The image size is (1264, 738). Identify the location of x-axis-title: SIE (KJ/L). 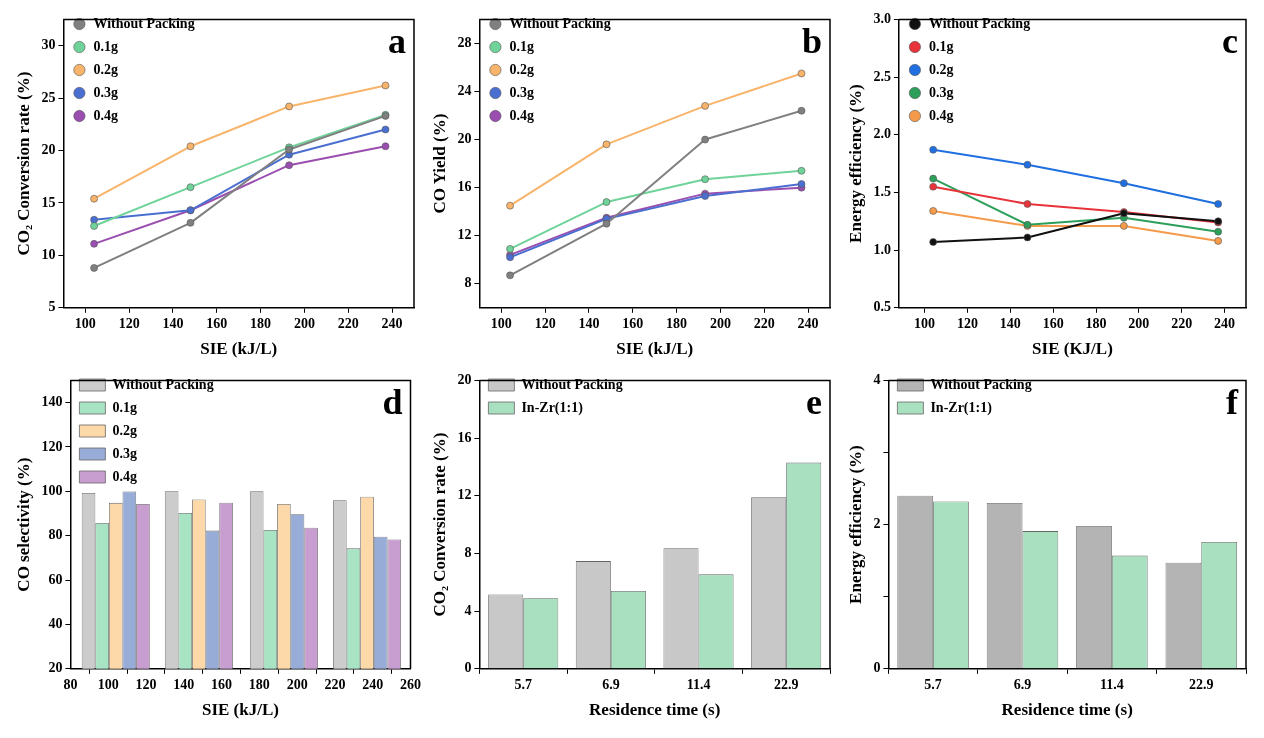
(1072, 349).